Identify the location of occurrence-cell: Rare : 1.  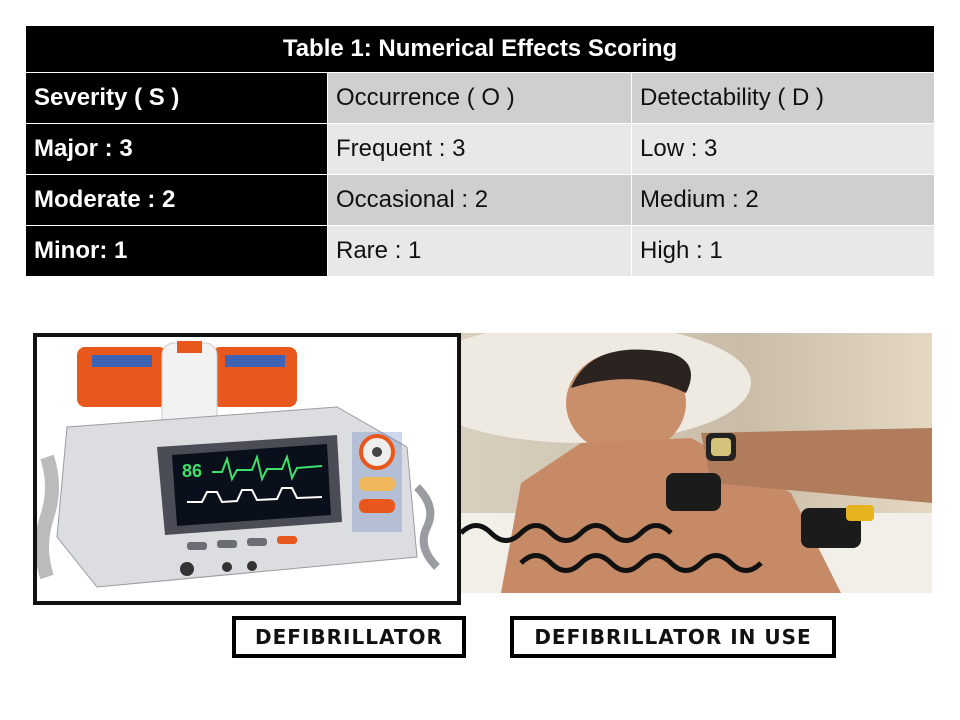
(479, 251).